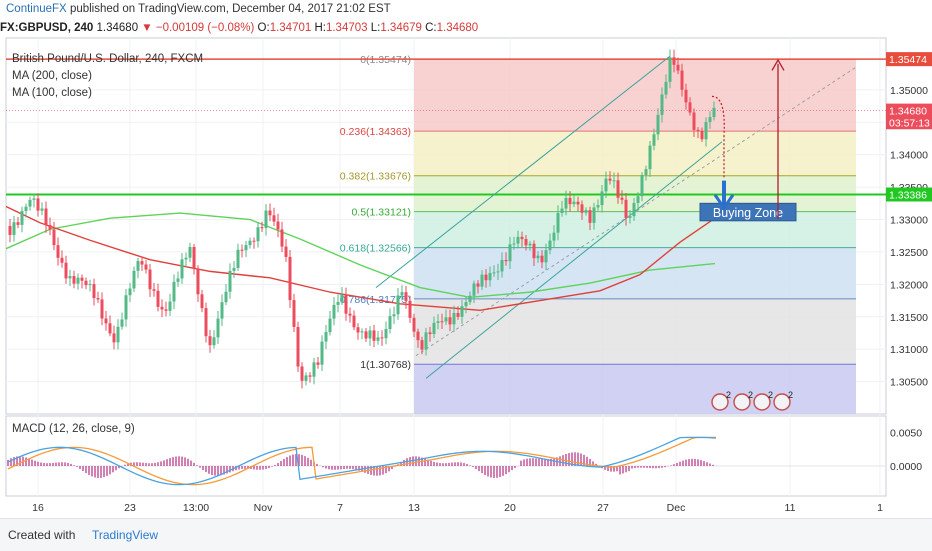  I want to click on ma100-line, so click(360, 258).